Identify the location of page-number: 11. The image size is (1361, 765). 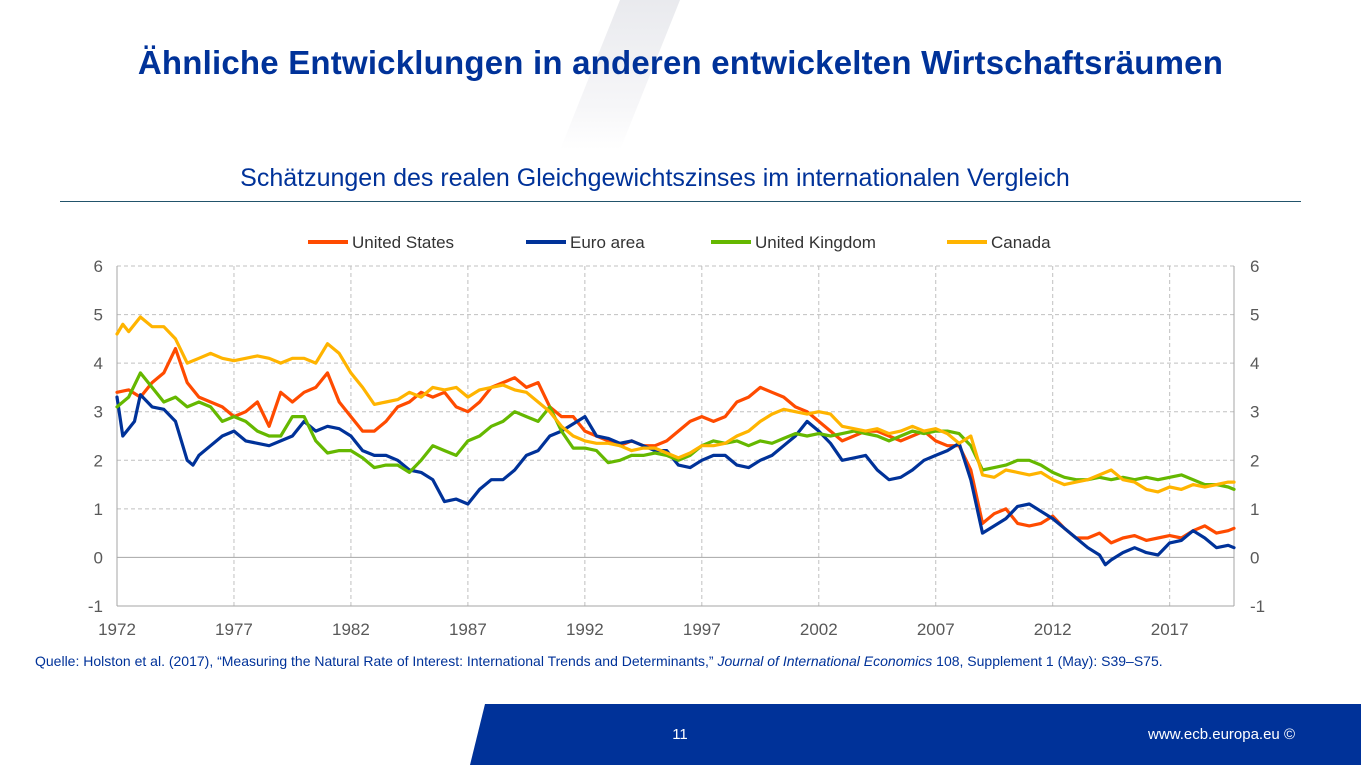
(680, 734).